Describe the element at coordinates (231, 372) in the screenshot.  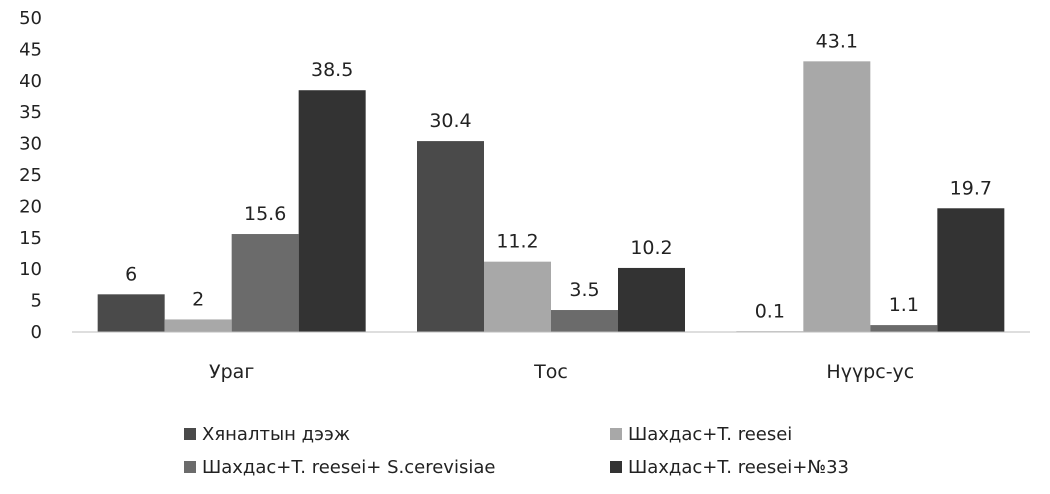
I see `x-category-label: Ураг` at that location.